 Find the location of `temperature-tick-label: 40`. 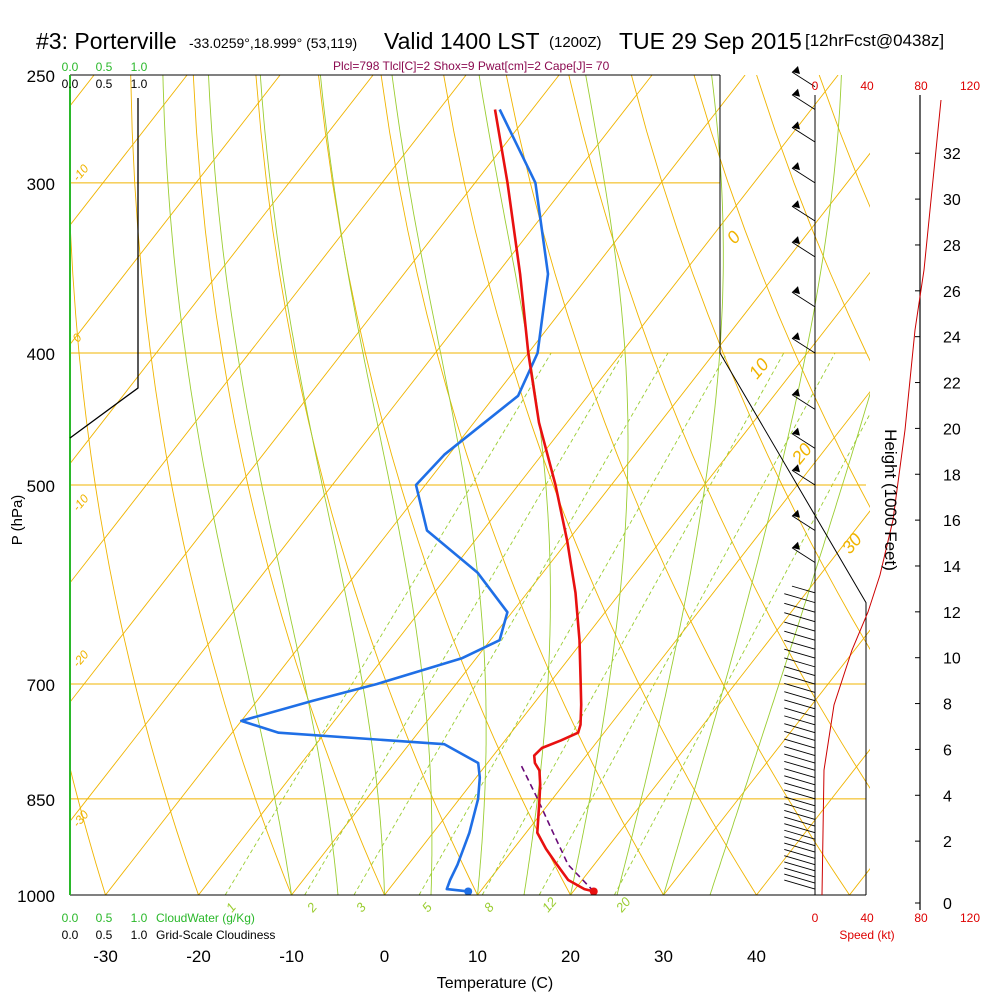

temperature-tick-label: 40 is located at coordinates (756, 956).